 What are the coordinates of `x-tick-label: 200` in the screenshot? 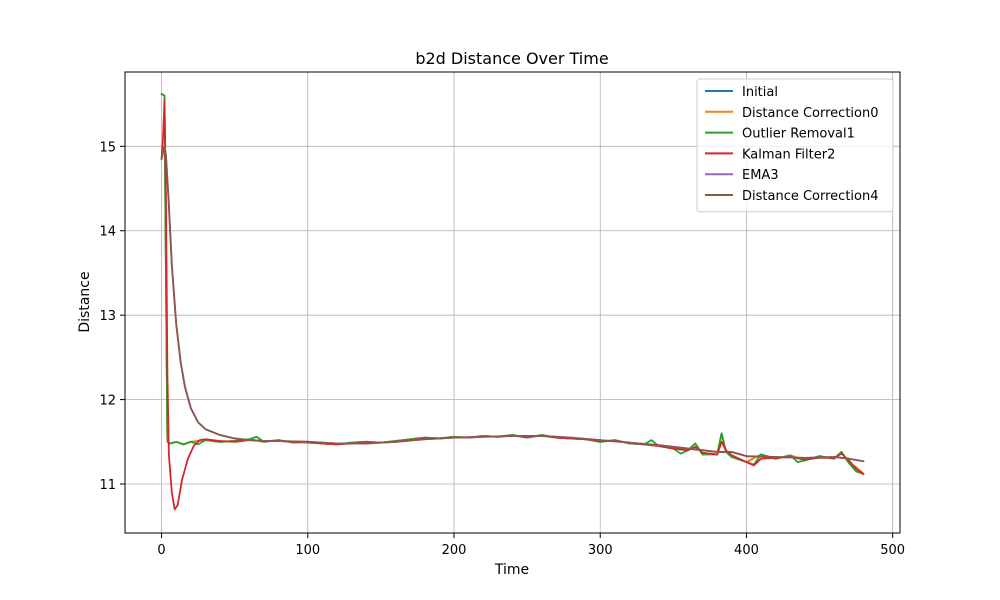 It's located at (454, 550).